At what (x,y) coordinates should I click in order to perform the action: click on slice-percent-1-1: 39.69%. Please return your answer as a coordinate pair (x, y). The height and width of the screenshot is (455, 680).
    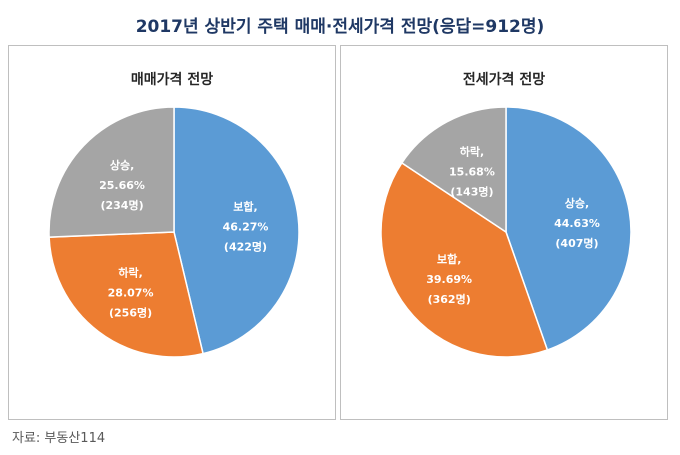
    Looking at the image, I should click on (449, 279).